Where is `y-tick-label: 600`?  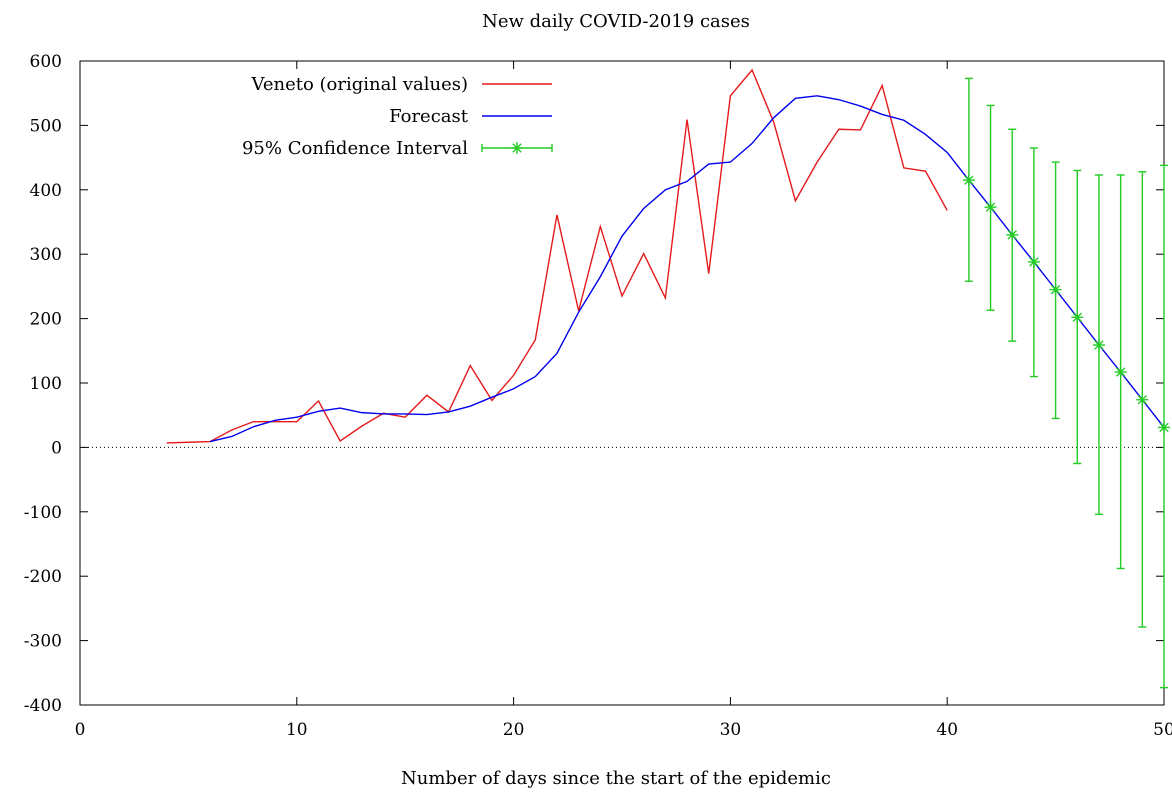 y-tick-label: 600 is located at coordinates (46, 62).